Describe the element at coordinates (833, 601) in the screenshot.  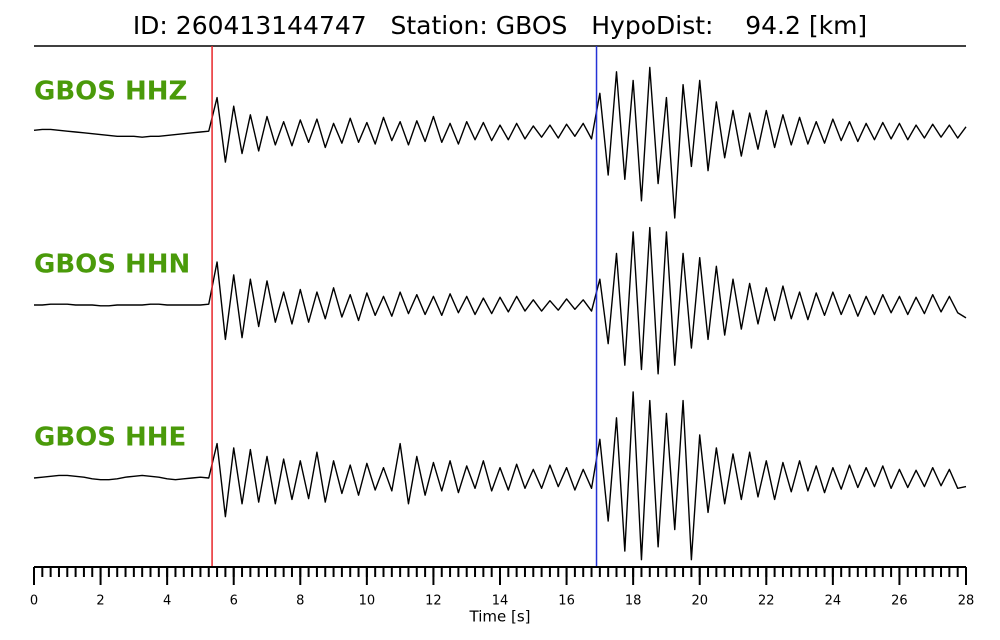
I see `x-tick-label: 24` at that location.